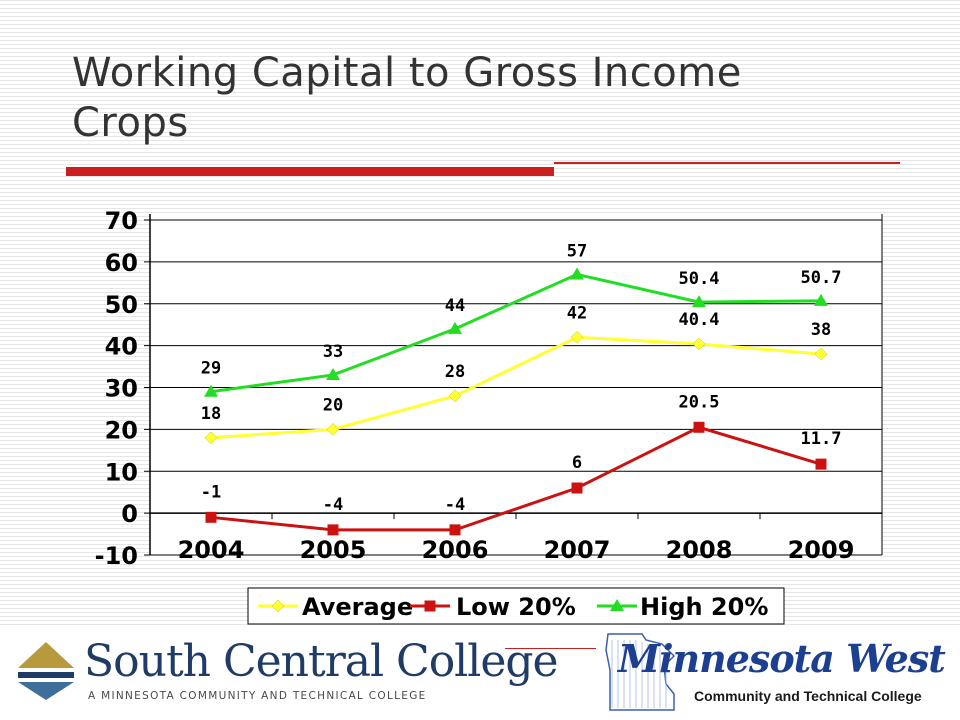 Image resolution: width=960 pixels, height=720 pixels. I want to click on x-tick-label: 2008, so click(699, 550).